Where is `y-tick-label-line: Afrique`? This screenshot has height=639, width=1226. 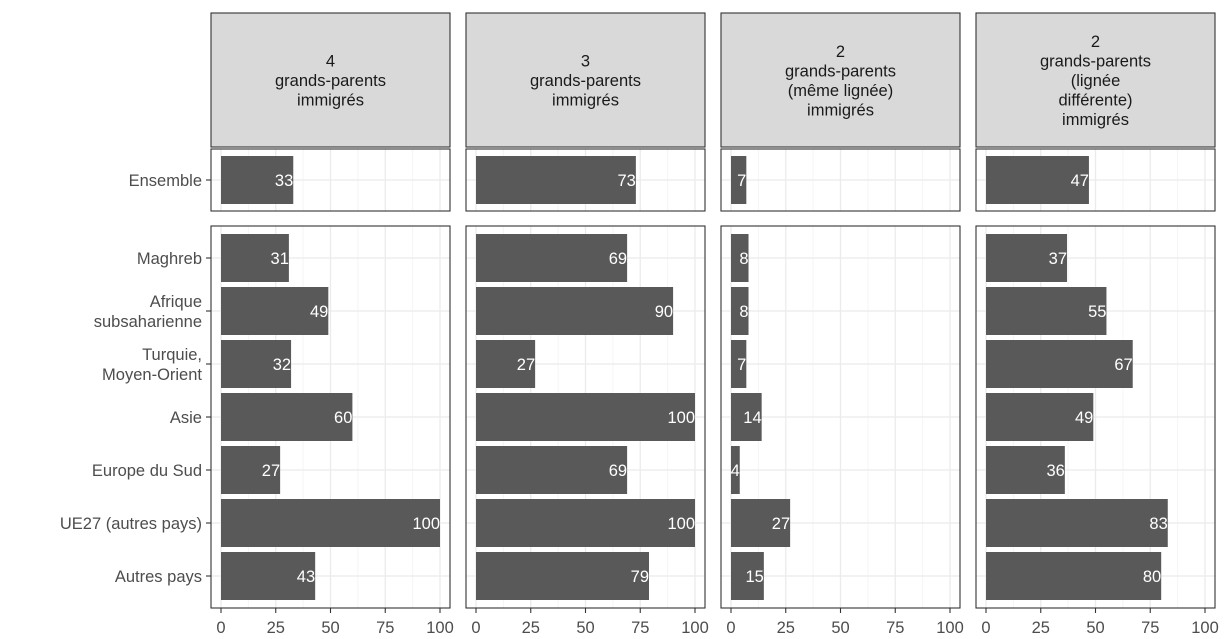
y-tick-label-line: Afrique is located at coordinates (176, 302).